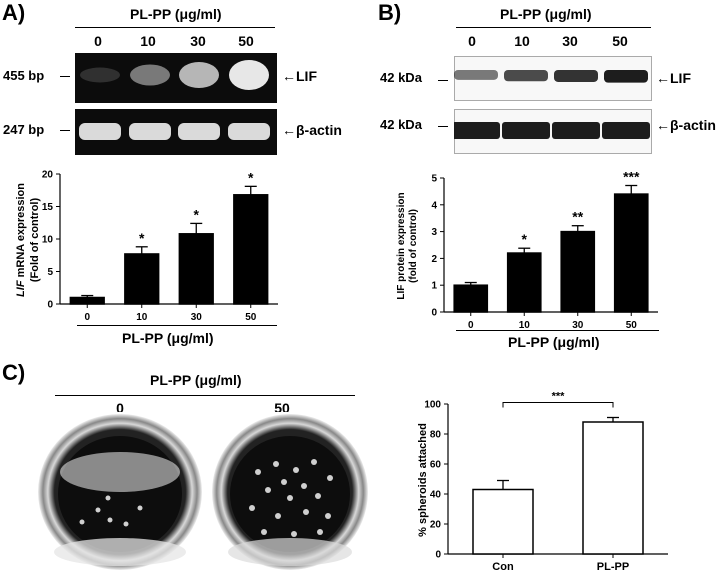 The height and width of the screenshot is (572, 725). Describe the element at coordinates (413, 246) in the screenshot. I see `chart-b-ylabel-2: (fold of control)` at that location.